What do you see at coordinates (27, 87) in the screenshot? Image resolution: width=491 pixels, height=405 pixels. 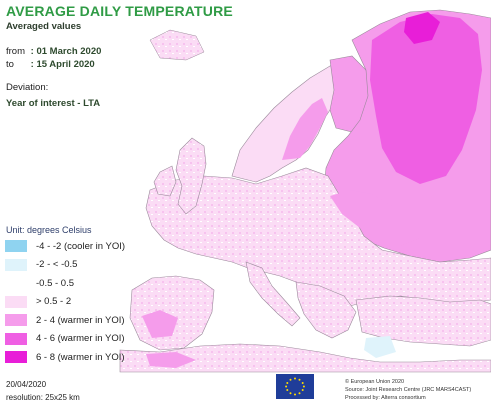 I see `deviation-label: Deviation:` at bounding box center [27, 87].